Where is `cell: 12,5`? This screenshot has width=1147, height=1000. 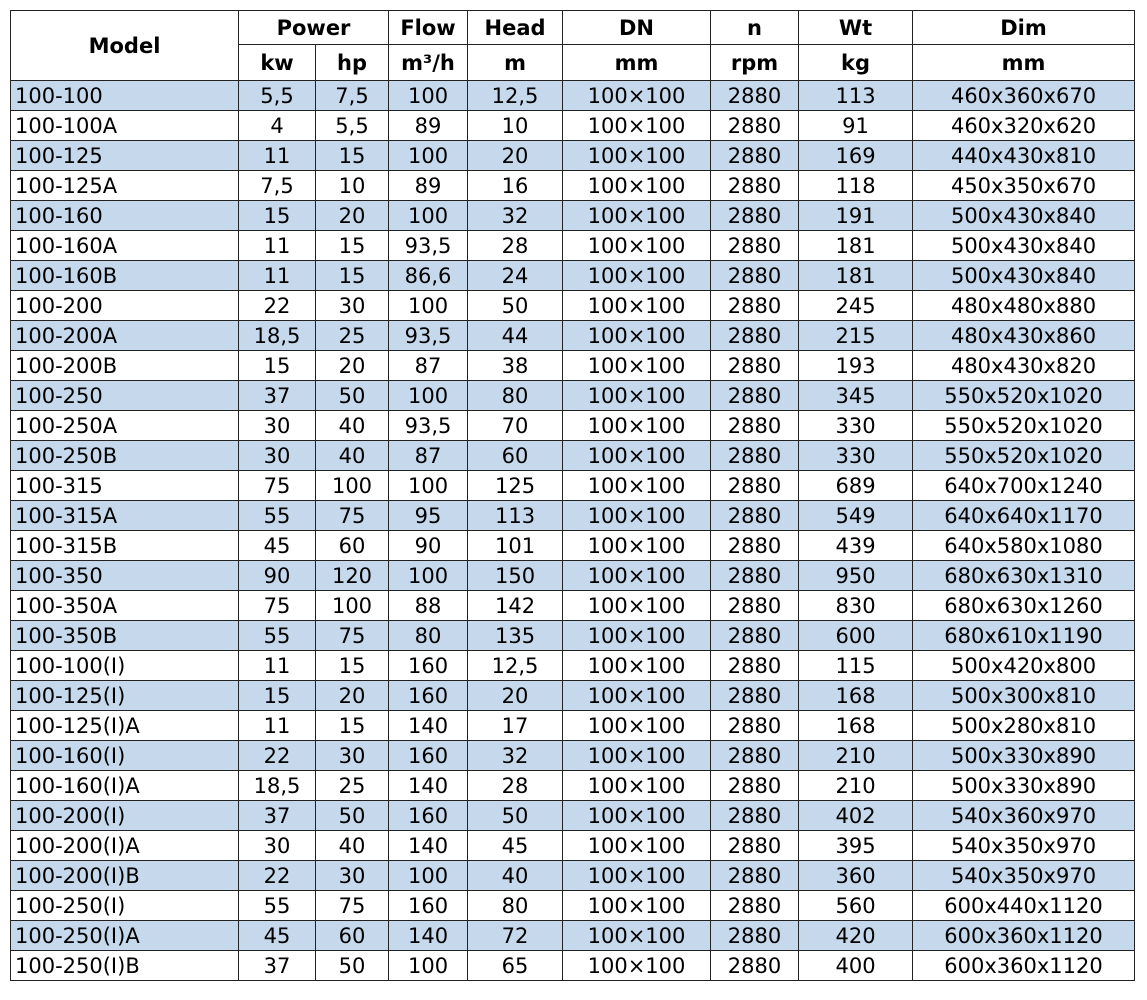
cell: 12,5 is located at coordinates (515, 95).